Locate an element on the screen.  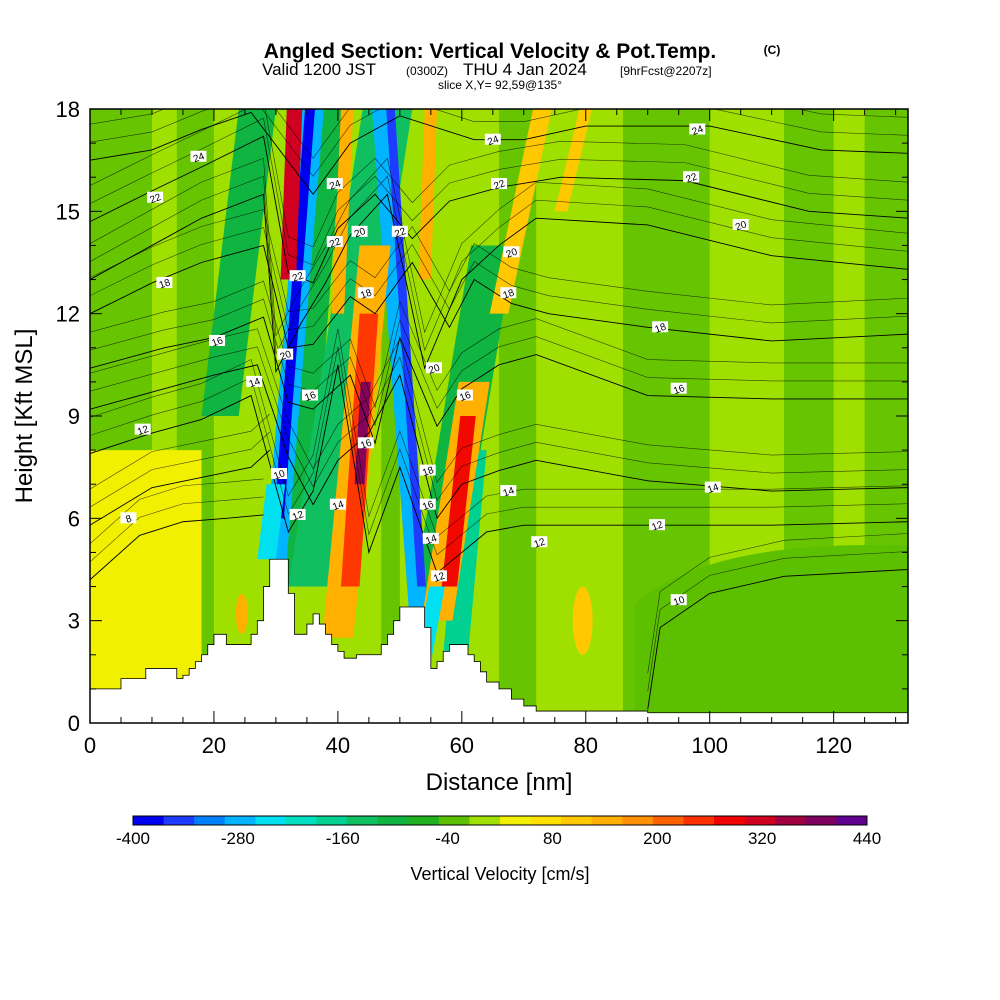
terrain-profile is located at coordinates (499, 641).